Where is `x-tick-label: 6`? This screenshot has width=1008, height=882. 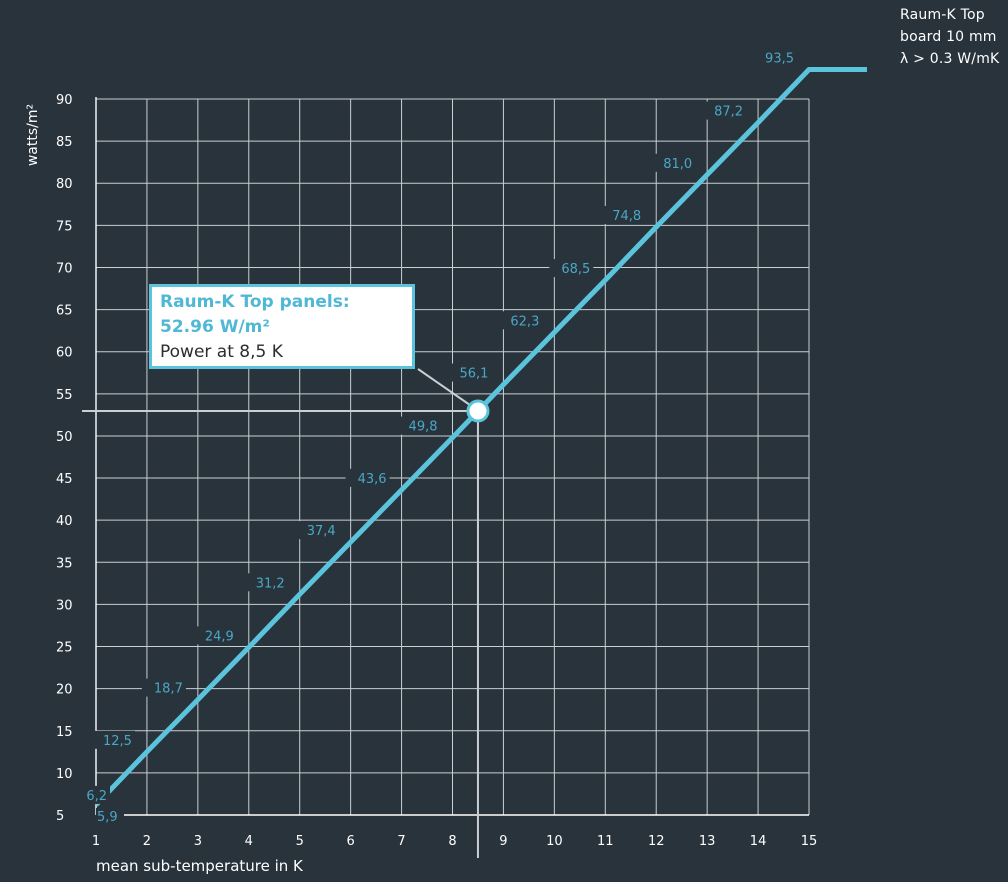
x-tick-label: 6 is located at coordinates (351, 841).